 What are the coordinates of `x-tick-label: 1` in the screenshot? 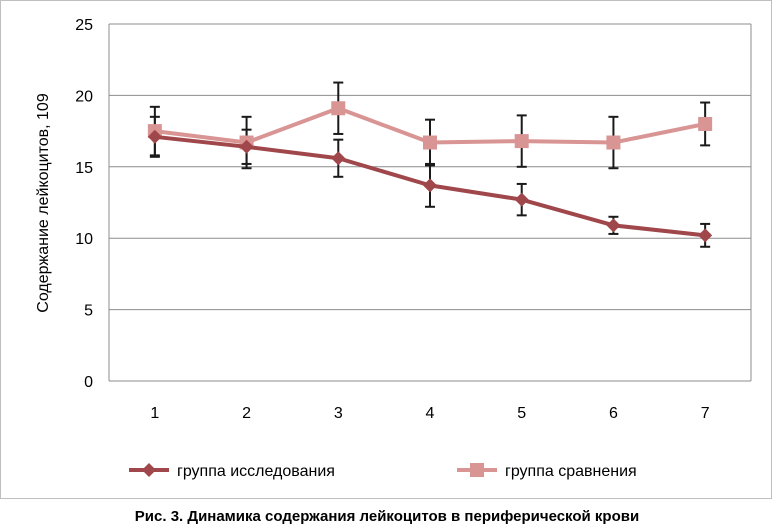 It's located at (154, 413).